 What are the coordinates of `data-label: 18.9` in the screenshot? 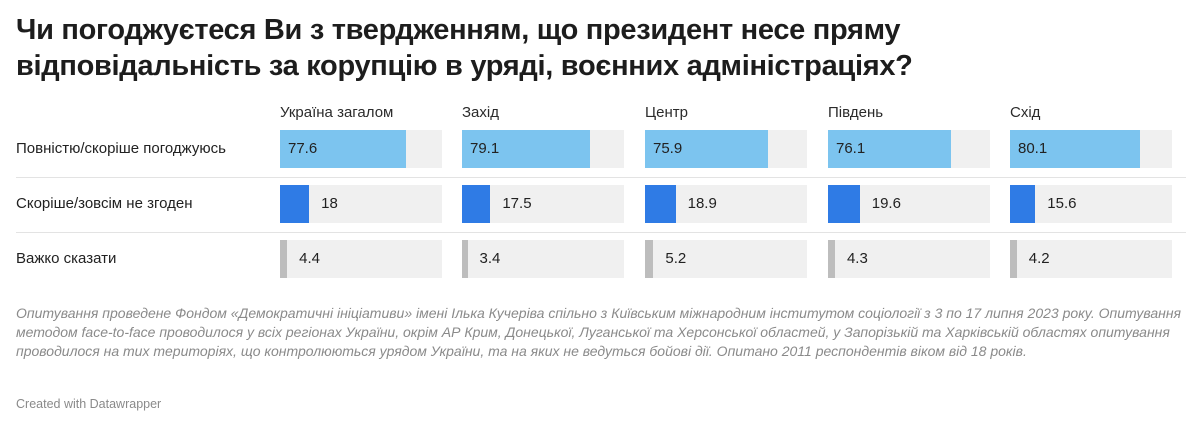 It's located at (702, 203).